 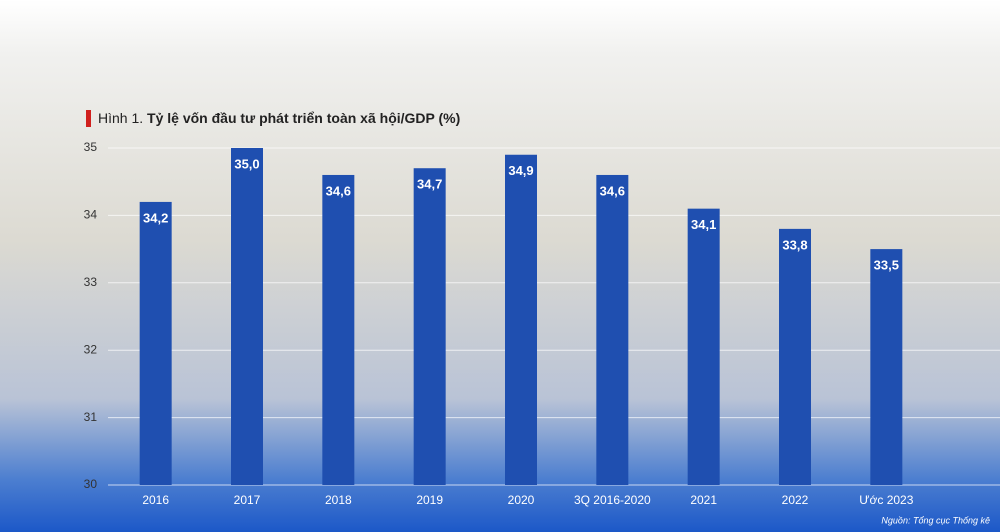 I want to click on value-label: 34,2, so click(x=155, y=217).